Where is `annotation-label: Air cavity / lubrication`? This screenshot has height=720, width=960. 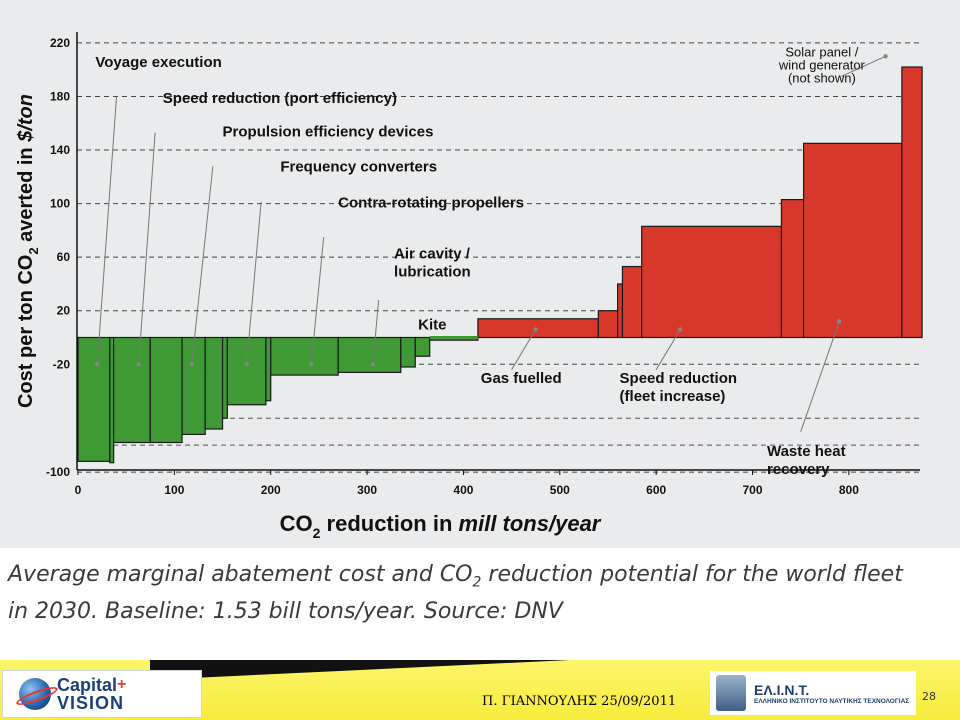
annotation-label: Air cavity / lubrication is located at coordinates (432, 262).